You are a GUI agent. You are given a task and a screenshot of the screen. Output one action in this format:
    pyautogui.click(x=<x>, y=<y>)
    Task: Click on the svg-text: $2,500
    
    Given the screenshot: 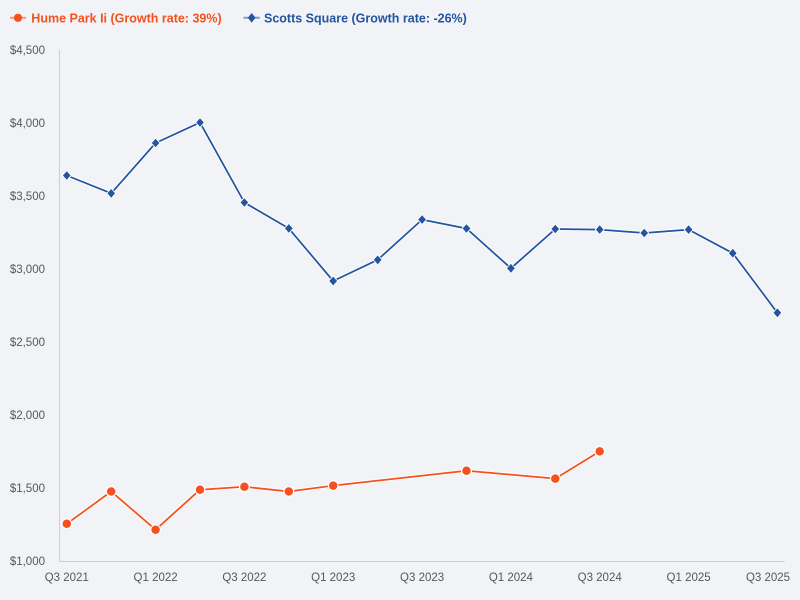 What is the action you would take?
    pyautogui.click(x=27, y=343)
    